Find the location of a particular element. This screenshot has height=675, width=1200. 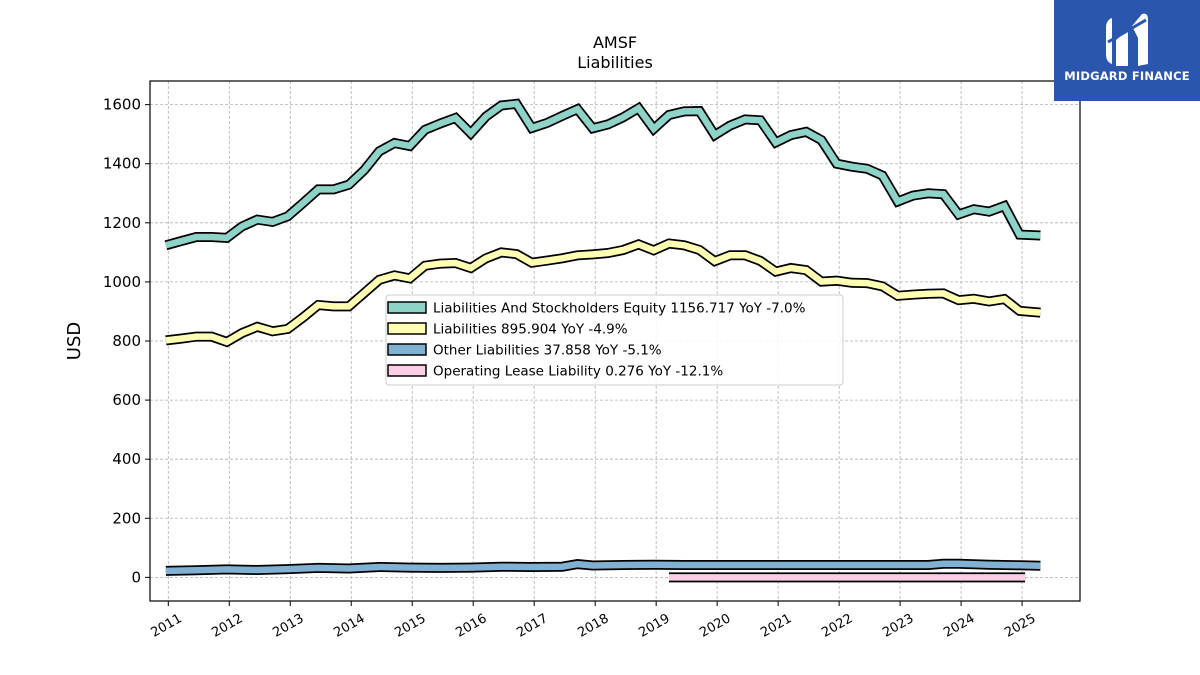

x-tick-label: 2016 is located at coordinates (471, 626).